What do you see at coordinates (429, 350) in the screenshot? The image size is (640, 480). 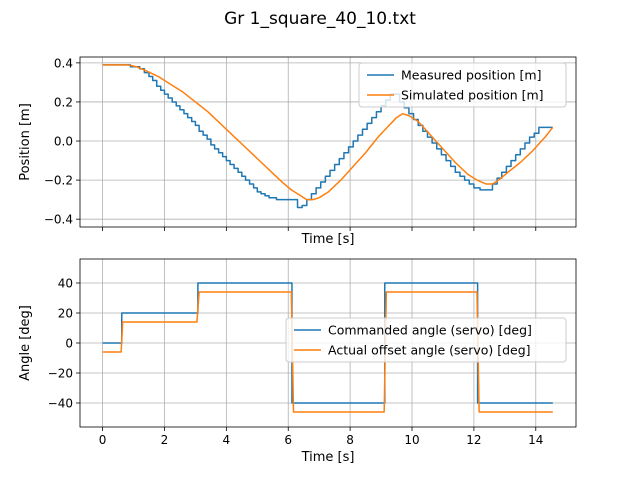 I see `legend-label-1: Actual offset angle (servo) [deg]` at bounding box center [429, 350].